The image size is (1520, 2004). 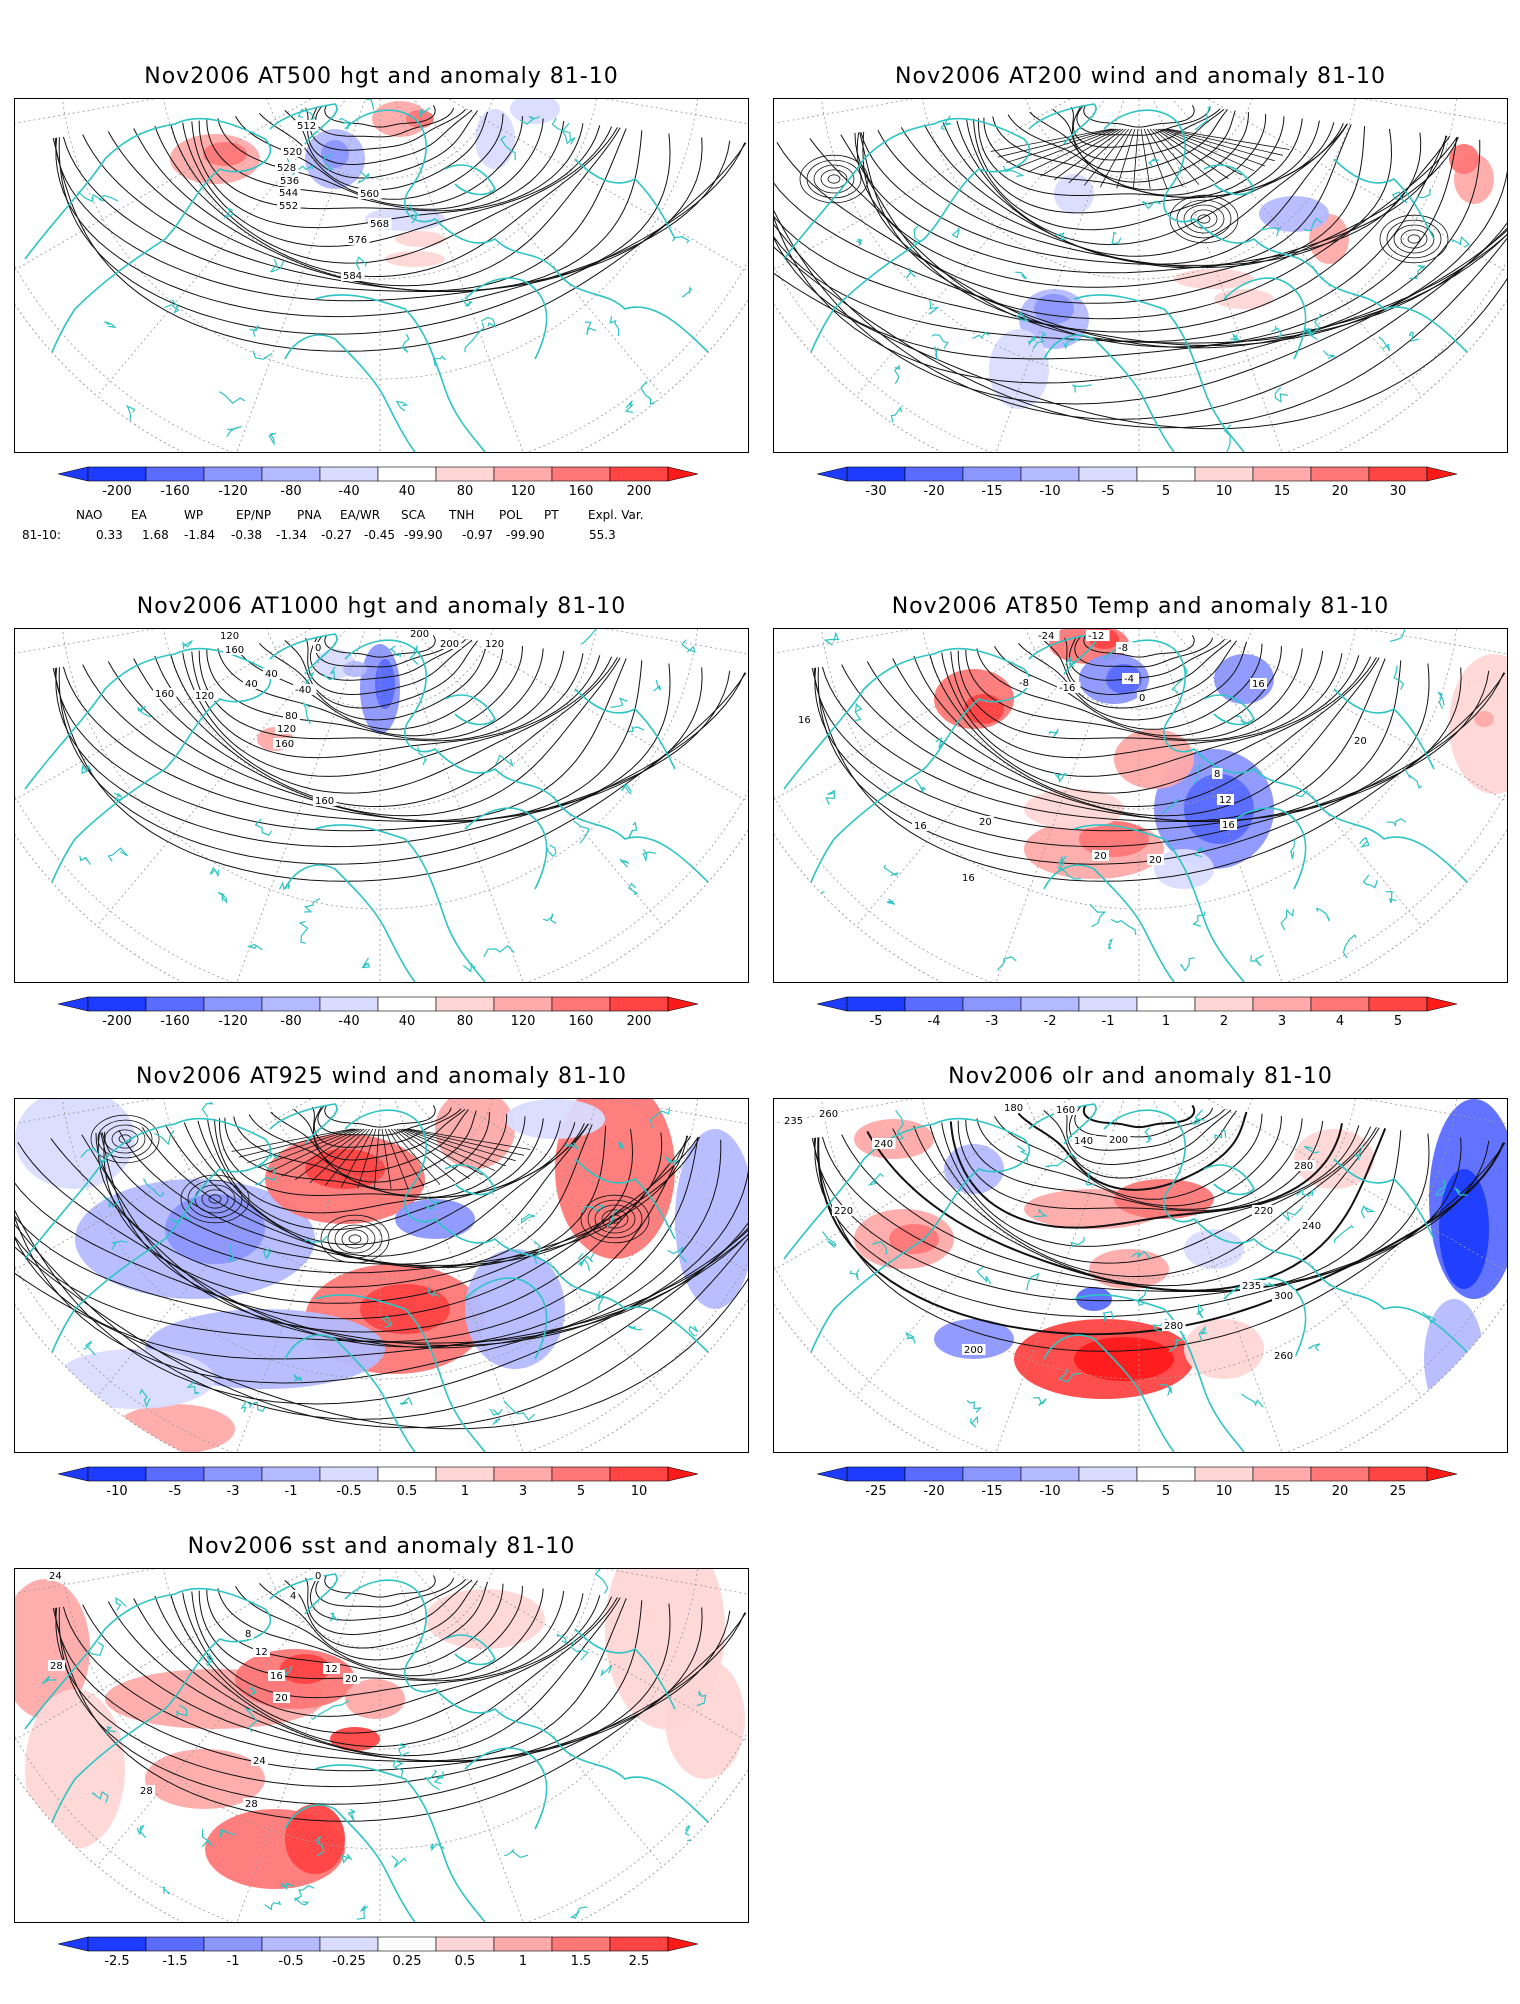 I want to click on colorbar-tick-label: 160, so click(x=581, y=1021).